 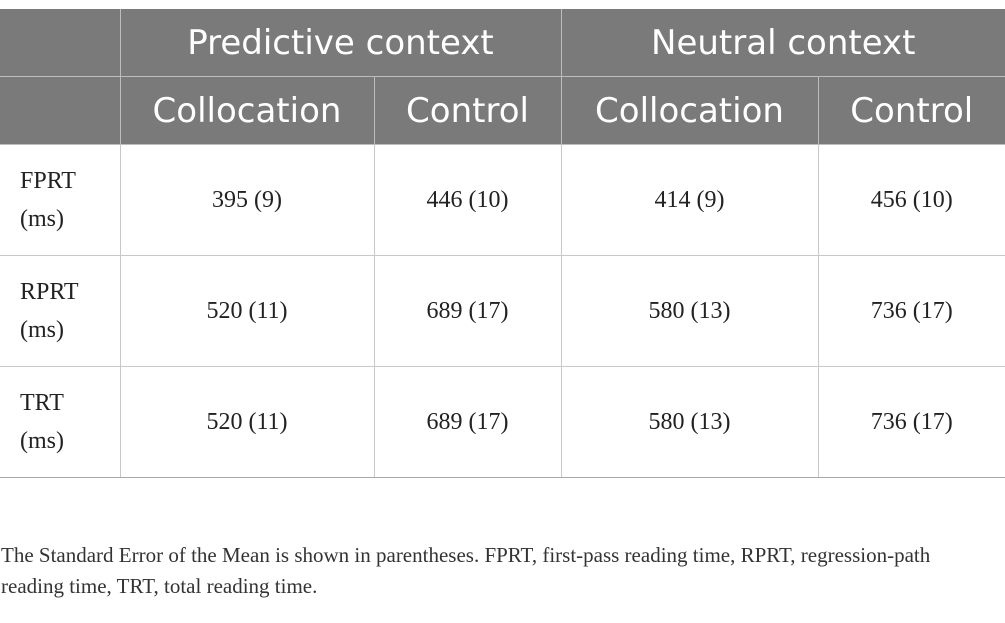 I want to click on group-header-row: Predictive context Neutral context, so click(x=502, y=43).